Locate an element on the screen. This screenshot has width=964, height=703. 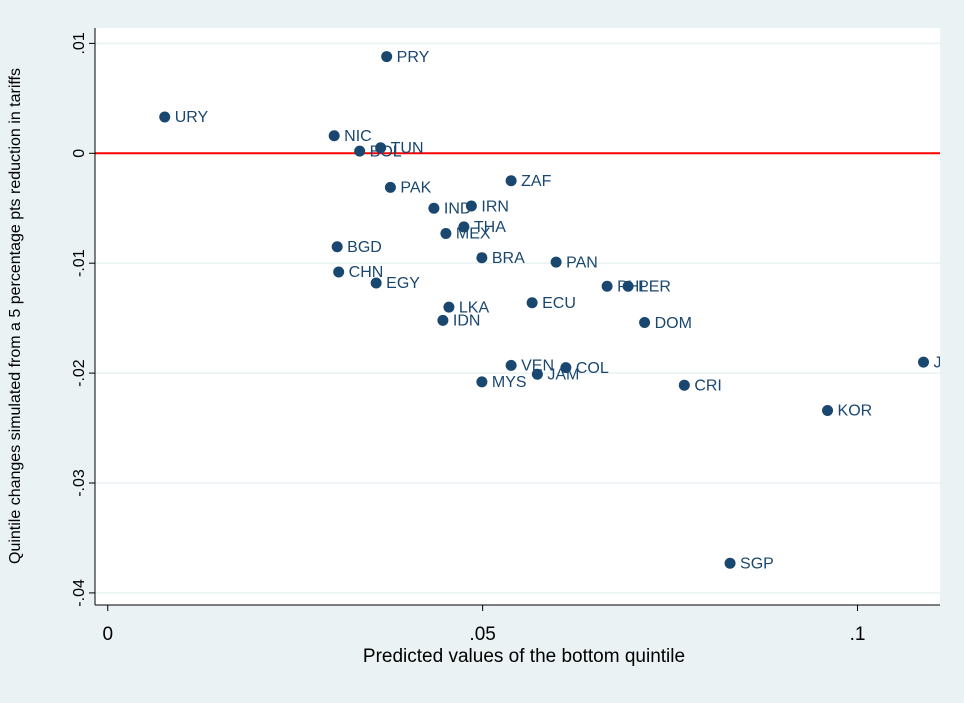
y-tick-label: -.01 is located at coordinates (79, 263).